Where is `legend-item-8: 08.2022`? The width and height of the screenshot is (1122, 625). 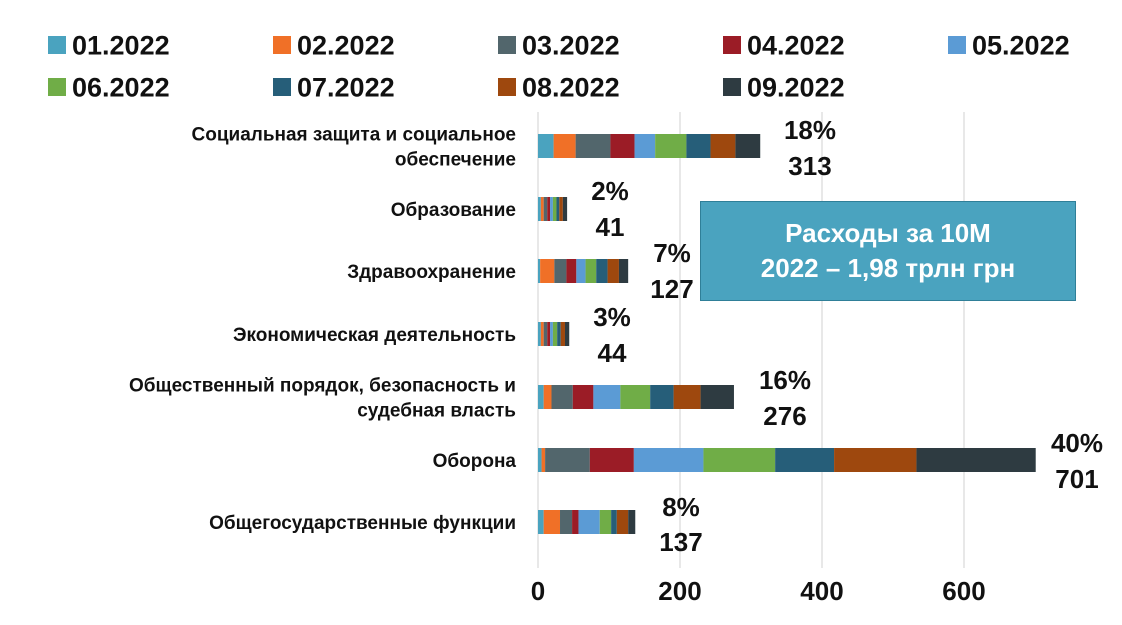
legend-item-8: 08.2022 is located at coordinates (559, 88).